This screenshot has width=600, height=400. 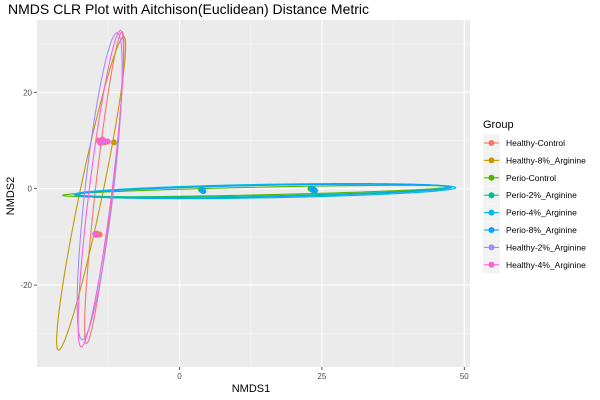 I want to click on legend-label: Perio-2%_Arginine, so click(x=541, y=195).